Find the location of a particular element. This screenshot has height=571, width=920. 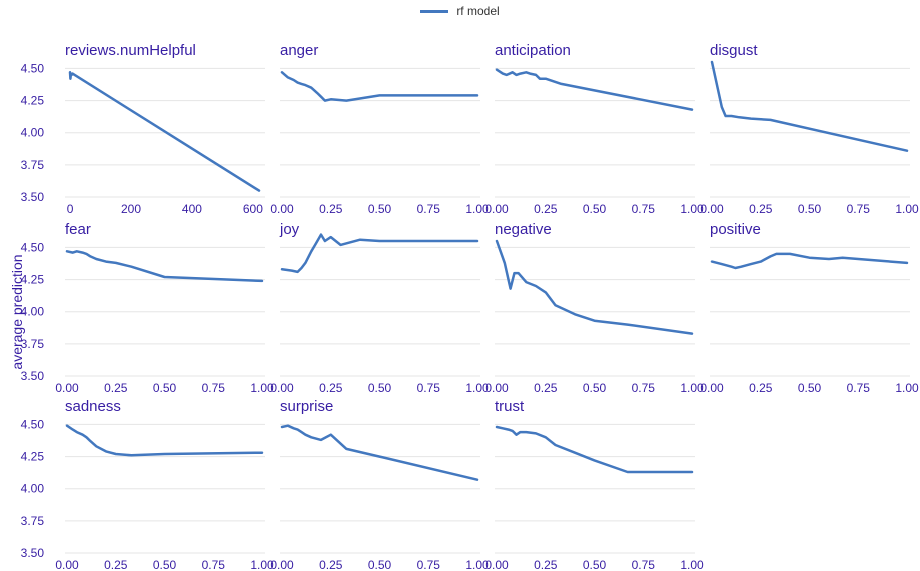

y-axis-title: average prediction is located at coordinates (17, 311).